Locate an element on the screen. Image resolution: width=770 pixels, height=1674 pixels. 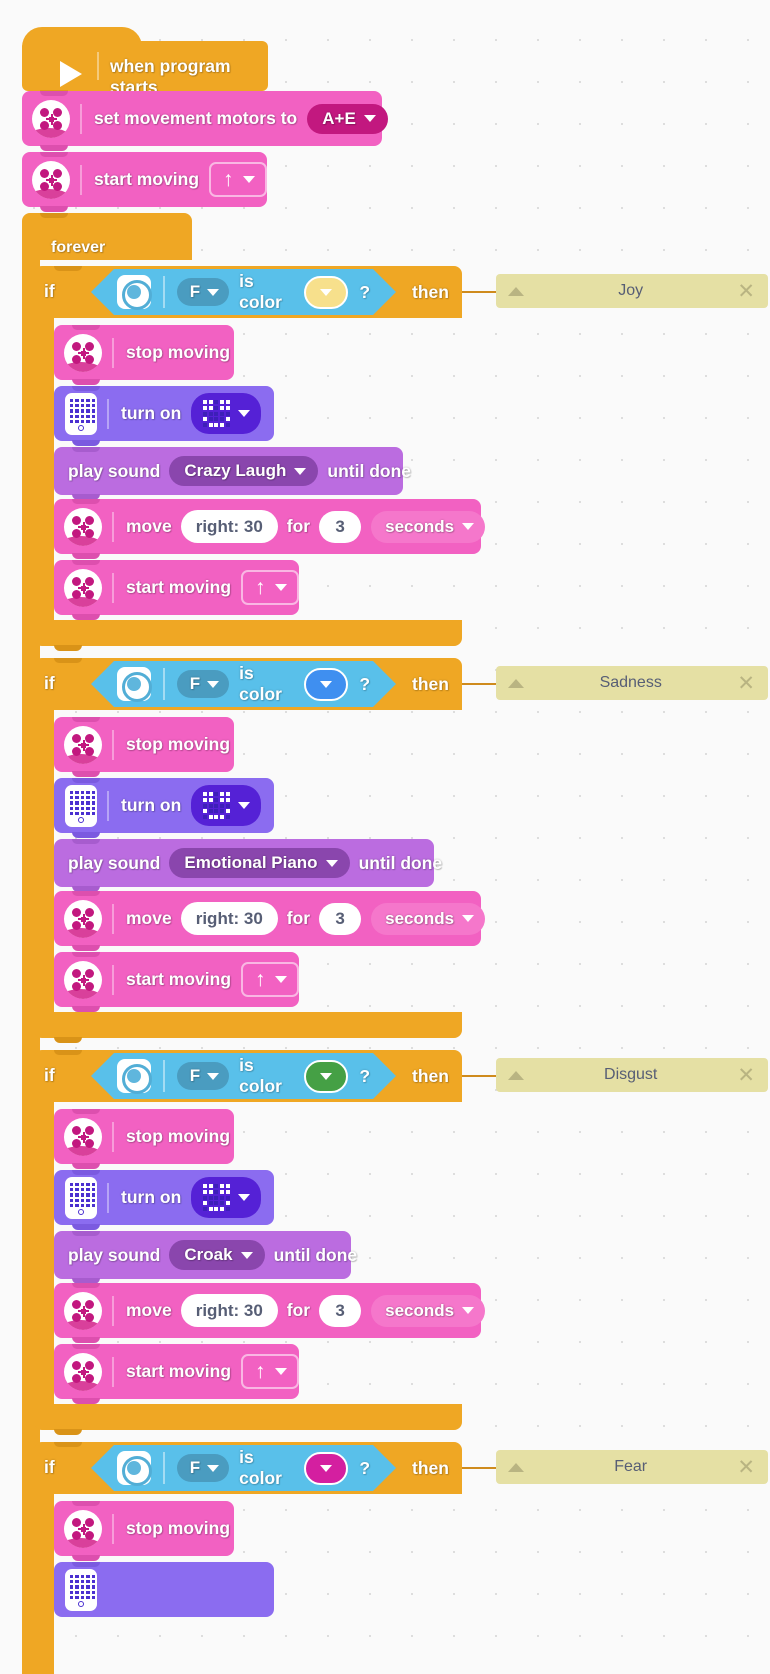
port-dropdown-2: F is located at coordinates (203, 684).